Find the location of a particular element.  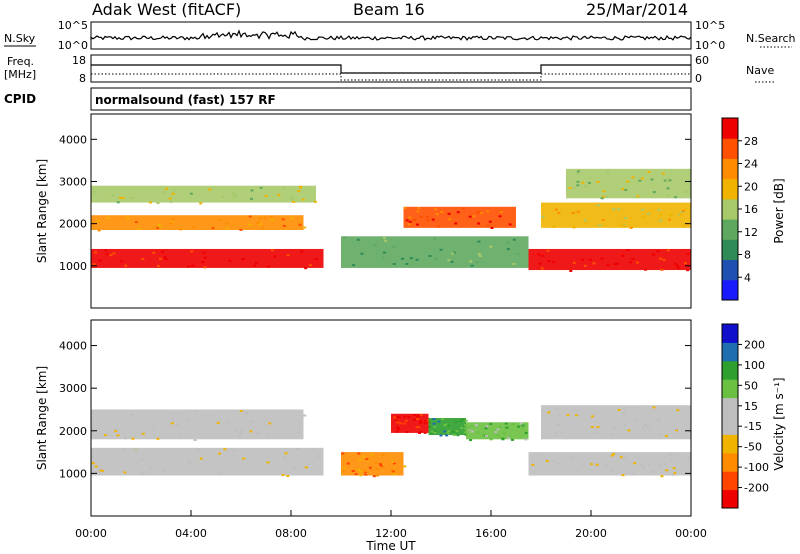

nsky-left-tick-top: 10^5 is located at coordinates (73, 25).